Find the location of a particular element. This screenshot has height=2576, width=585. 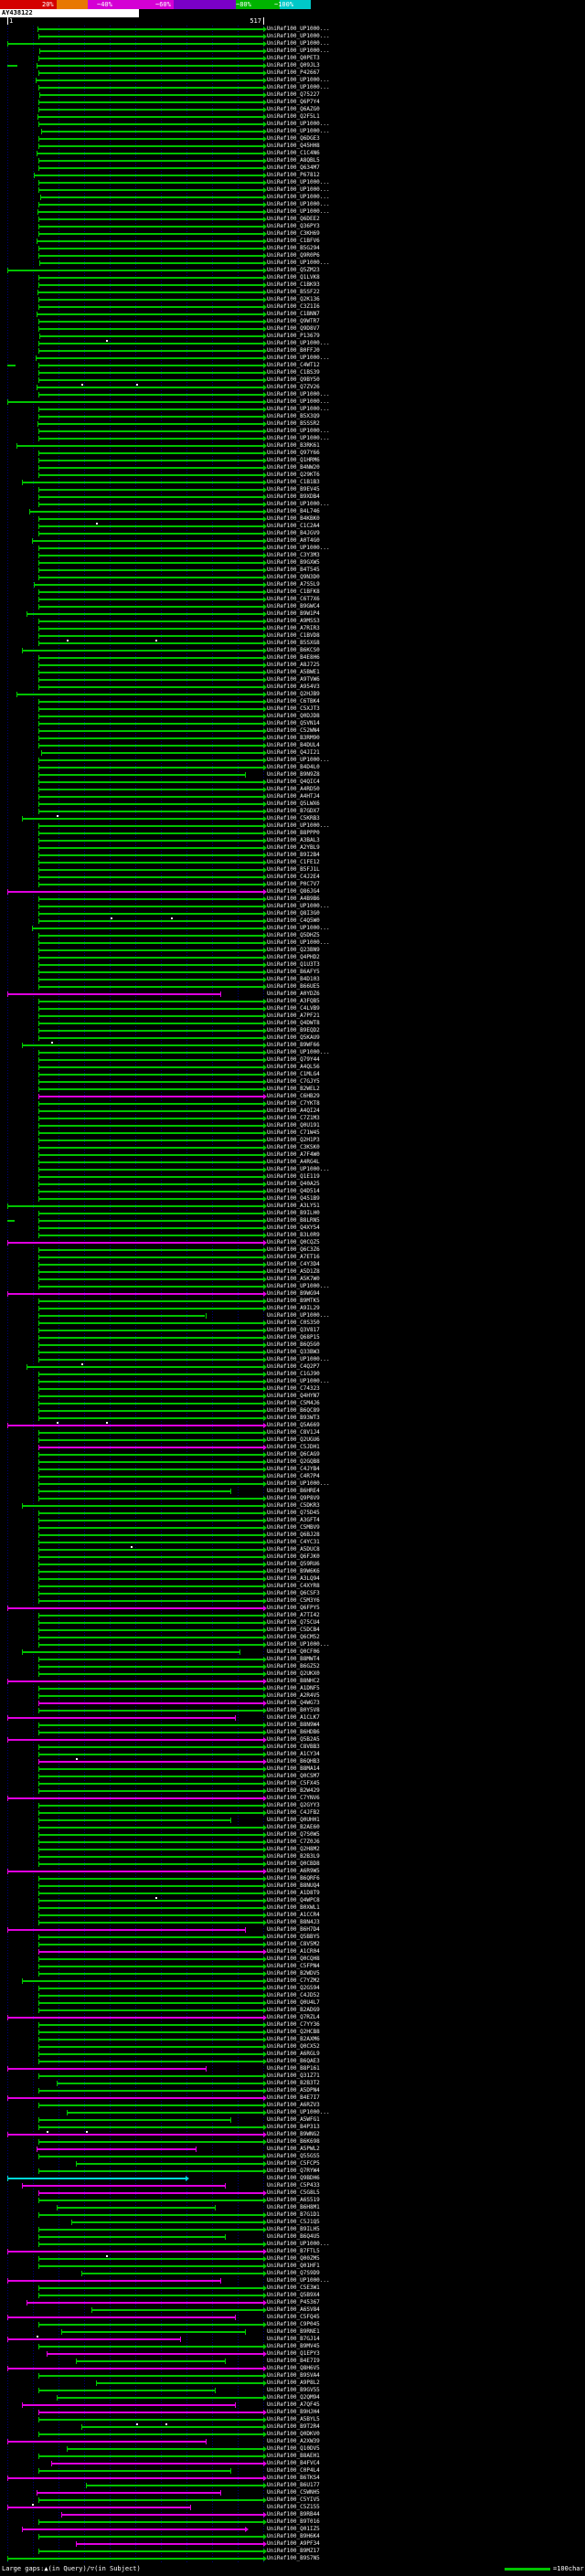

hit-row: UniRef100_Q2H8M2 is located at coordinates (293, 1849).